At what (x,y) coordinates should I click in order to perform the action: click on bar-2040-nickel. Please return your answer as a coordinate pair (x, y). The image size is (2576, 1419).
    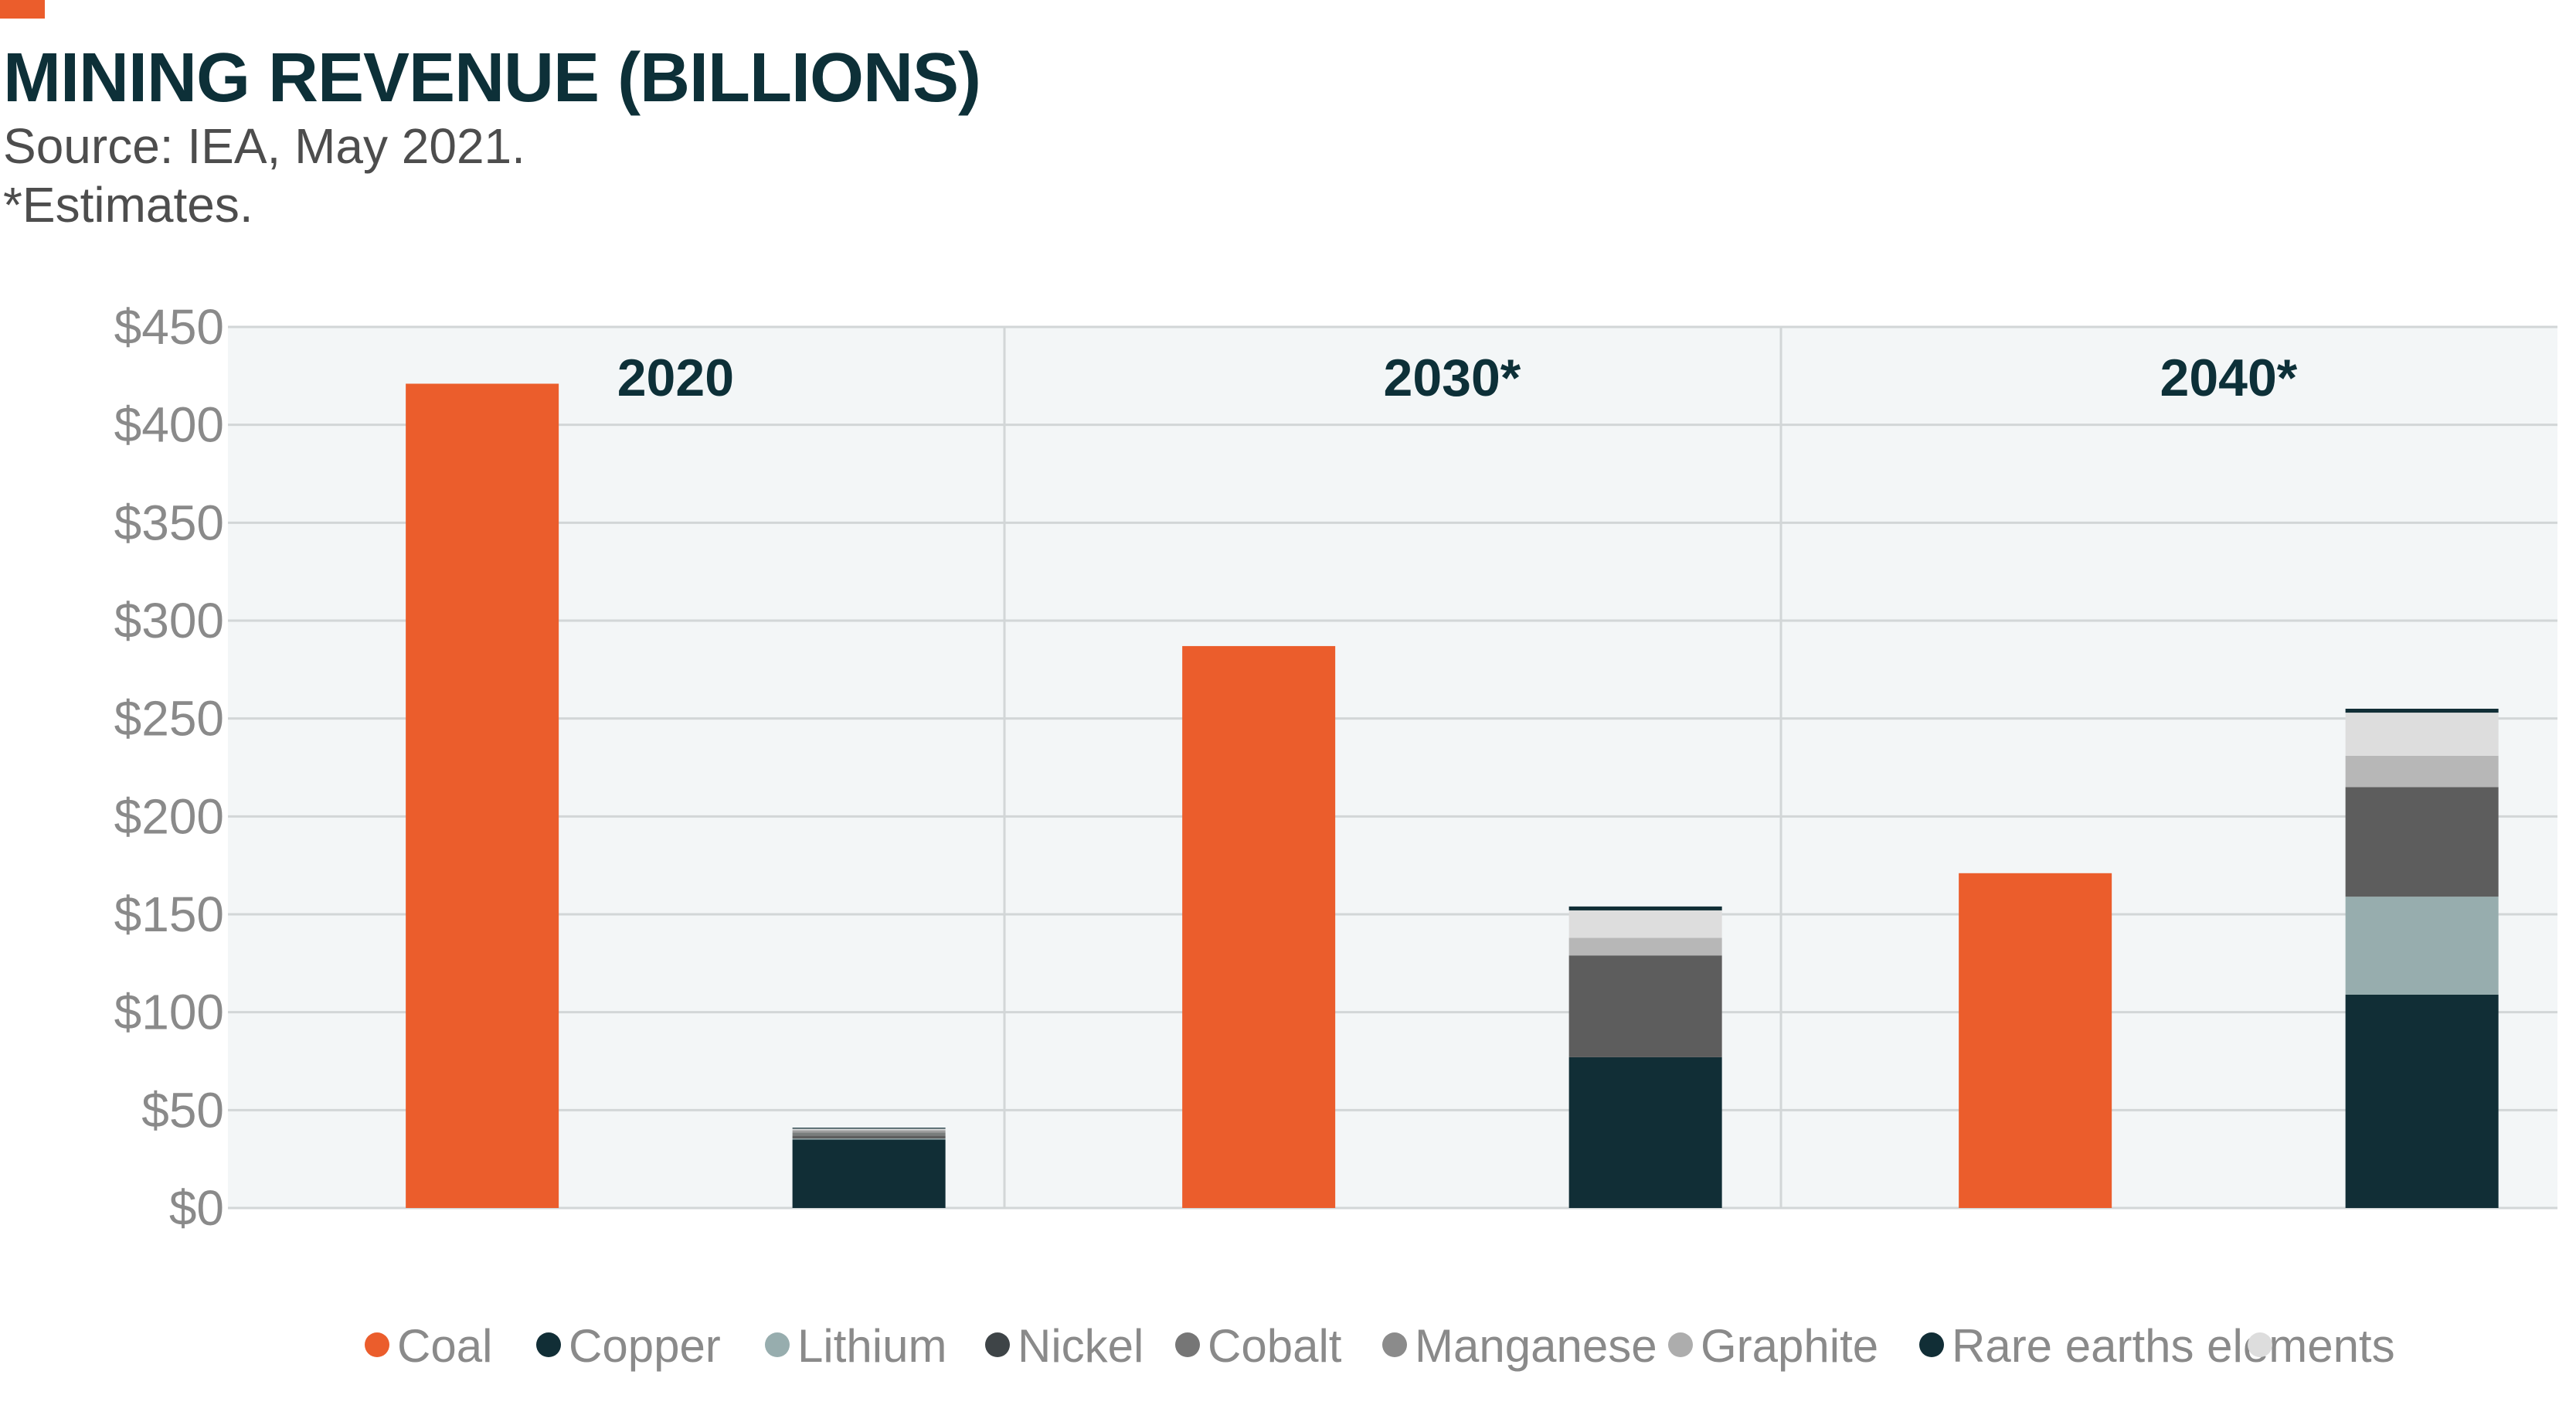
    Looking at the image, I should click on (2422, 842).